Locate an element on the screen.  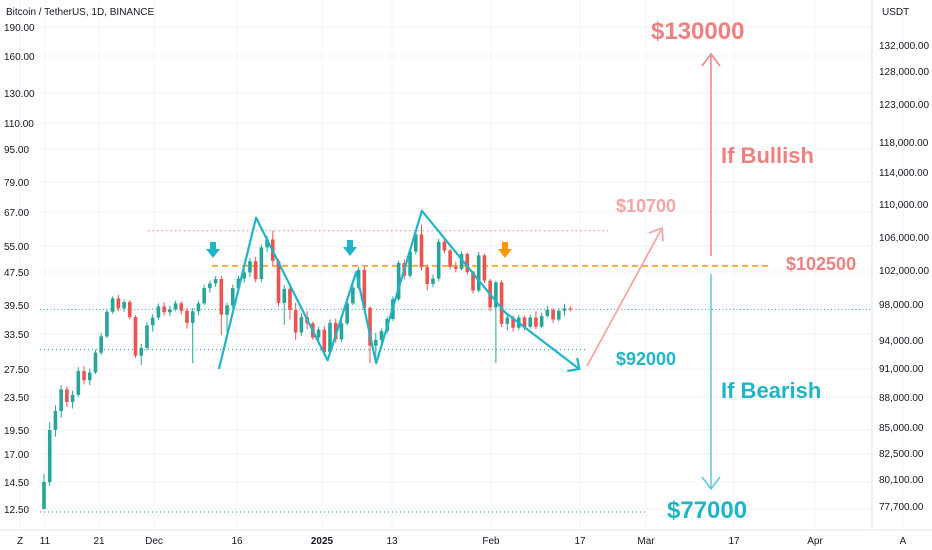
right-tick-label: 110,000.00 is located at coordinates (904, 205).